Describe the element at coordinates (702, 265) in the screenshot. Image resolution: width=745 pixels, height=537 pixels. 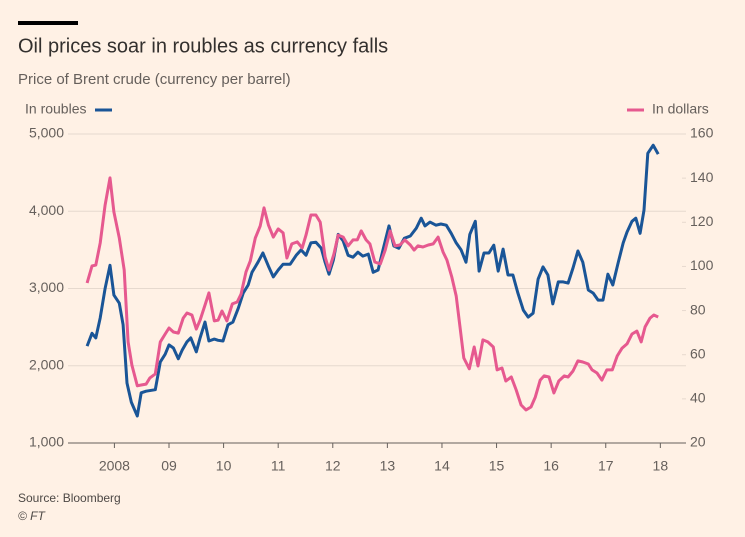
I see `y2-tick-label: 100` at that location.